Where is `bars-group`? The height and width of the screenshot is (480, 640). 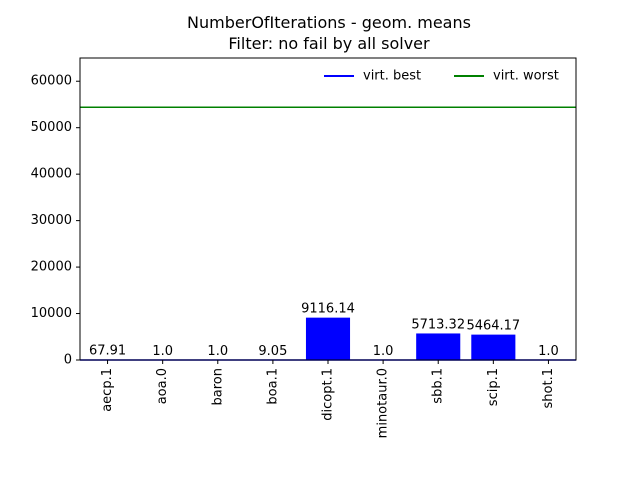
bars-group is located at coordinates (328, 338).